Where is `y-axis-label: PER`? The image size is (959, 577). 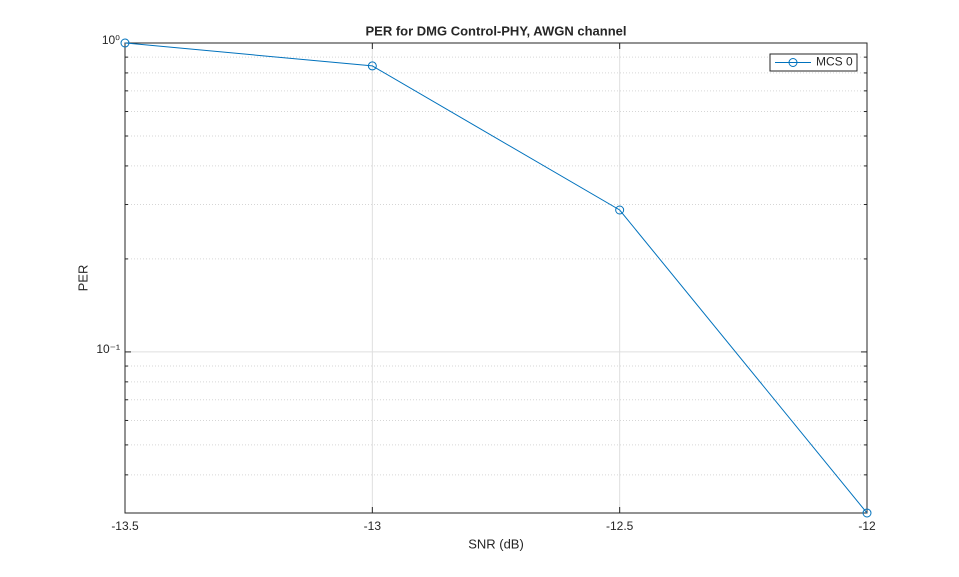 y-axis-label: PER is located at coordinates (82, 278).